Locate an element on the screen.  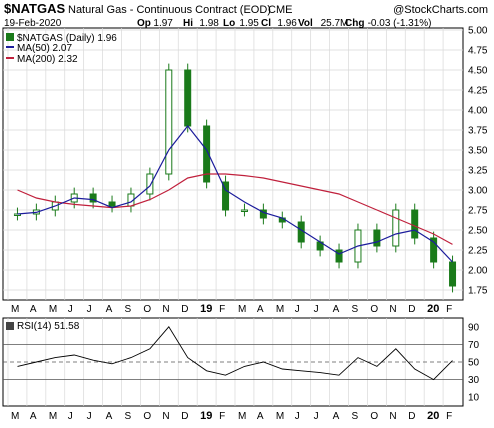
price-x-tick-12: M is located at coordinates (242, 309).